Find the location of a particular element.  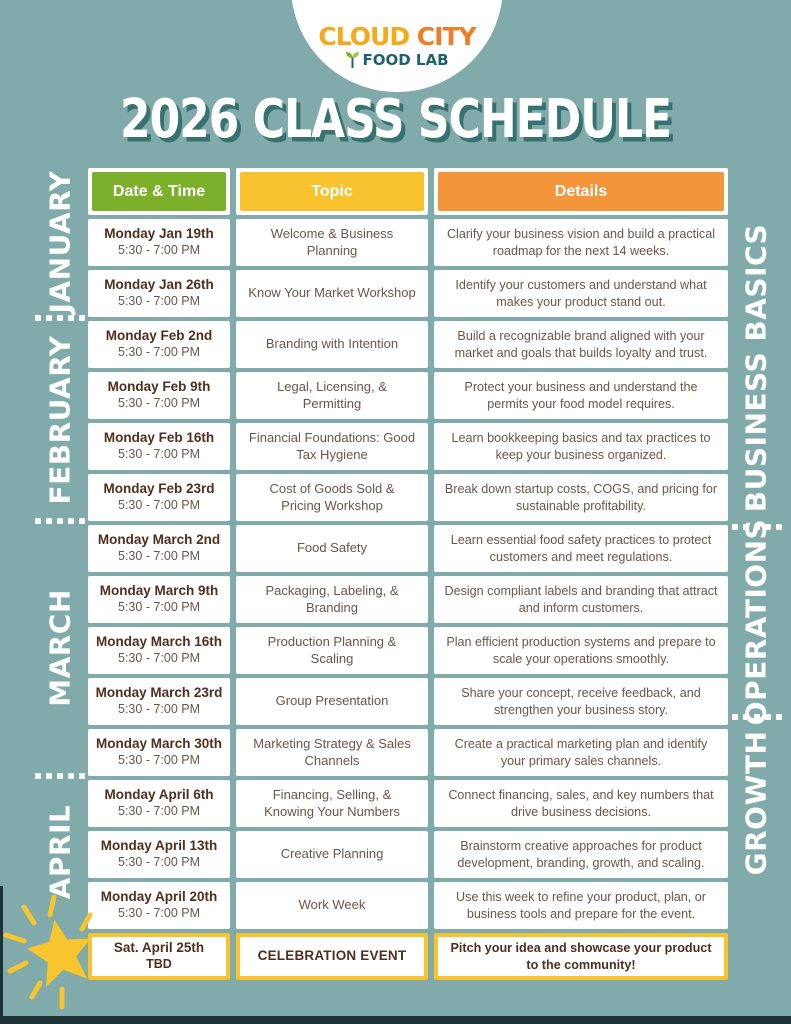

date-cell: Monday March 23rd 5:30 - 7:00 PM is located at coordinates (159, 701).